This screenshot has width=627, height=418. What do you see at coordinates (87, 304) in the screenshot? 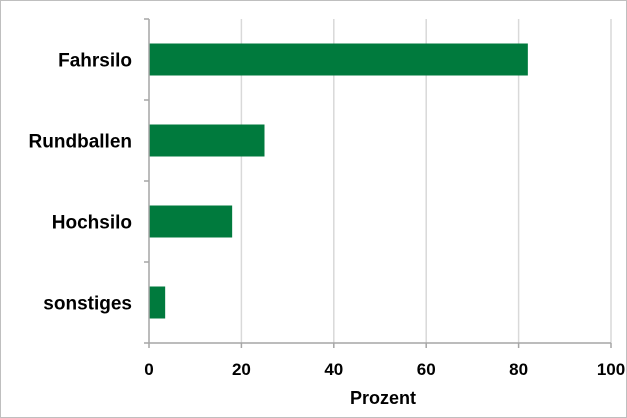
I see `category-label-sonstiges: sonstiges` at bounding box center [87, 304].